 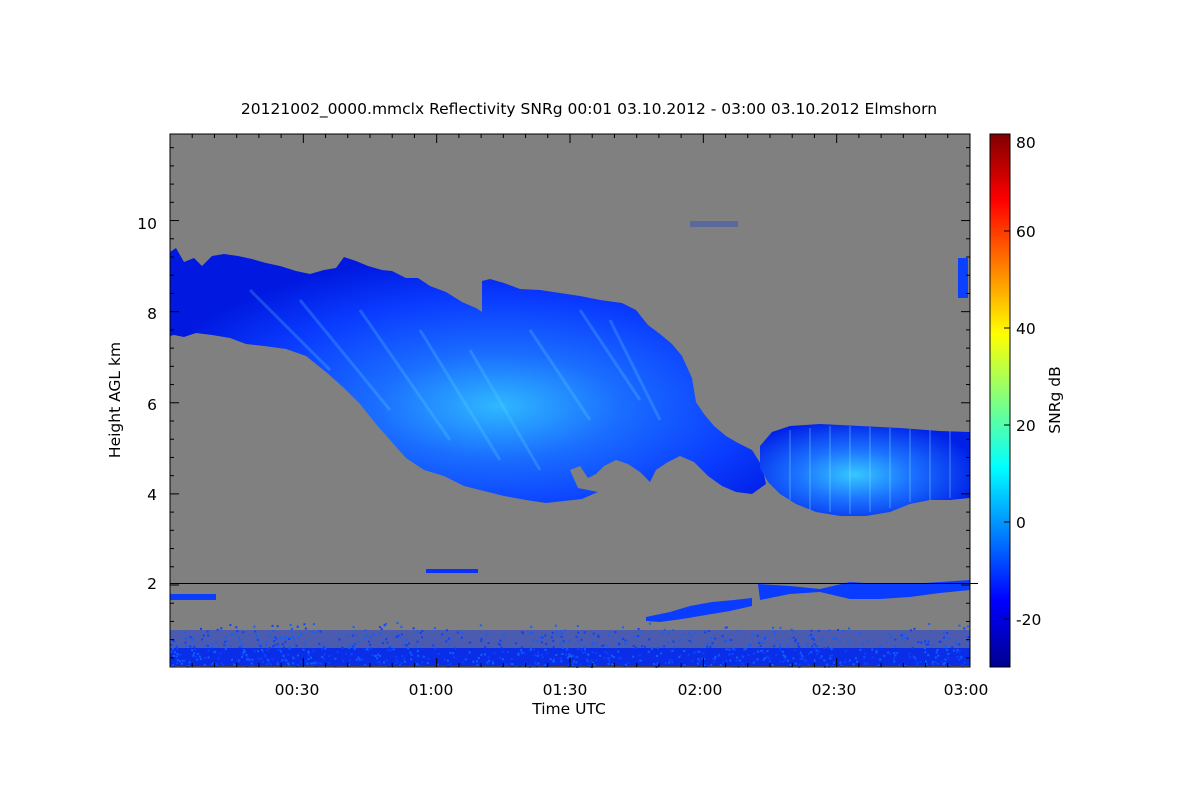 What do you see at coordinates (147, 224) in the screenshot?
I see `y-tick-label: 10` at bounding box center [147, 224].